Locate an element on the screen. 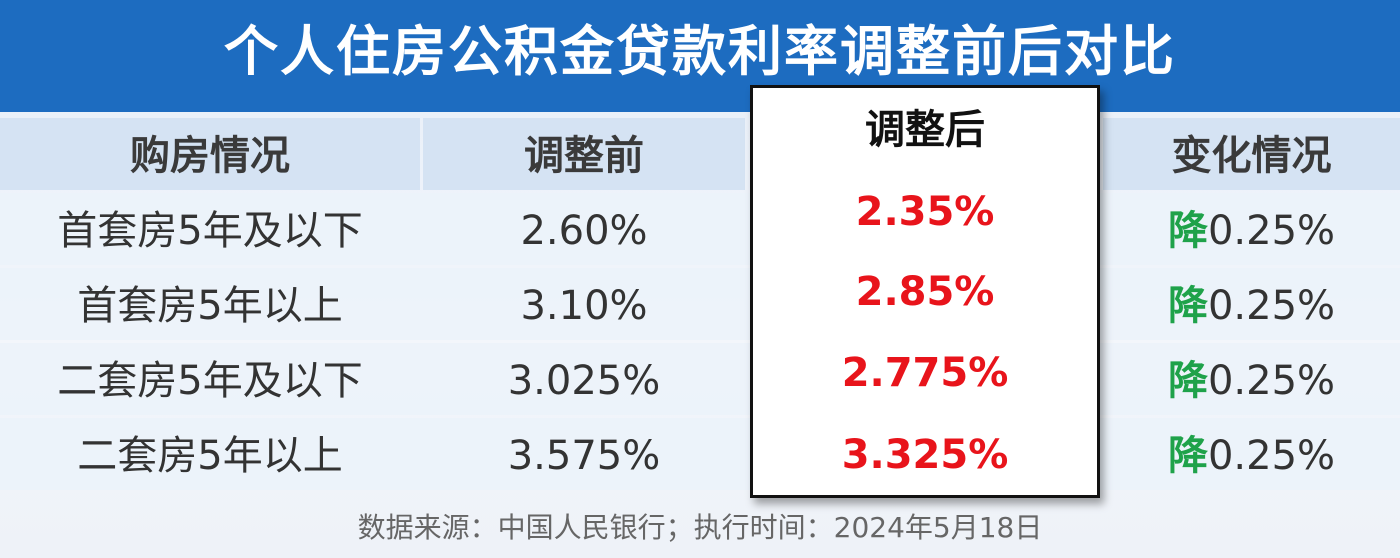  before-cell: 3.575% is located at coordinates (584, 456).